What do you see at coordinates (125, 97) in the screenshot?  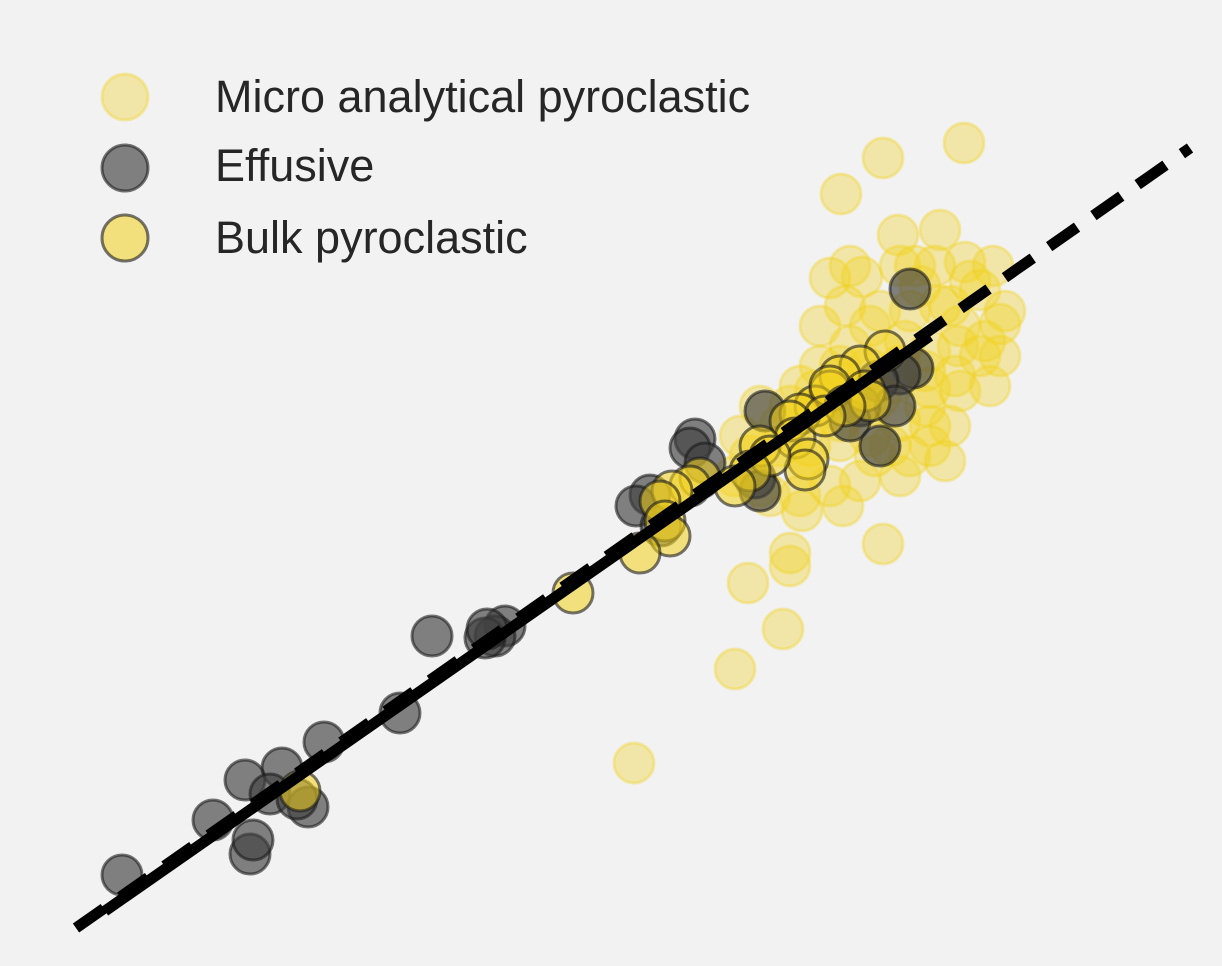 I see `legend-marker-micro-analytical-pyroclastic` at bounding box center [125, 97].